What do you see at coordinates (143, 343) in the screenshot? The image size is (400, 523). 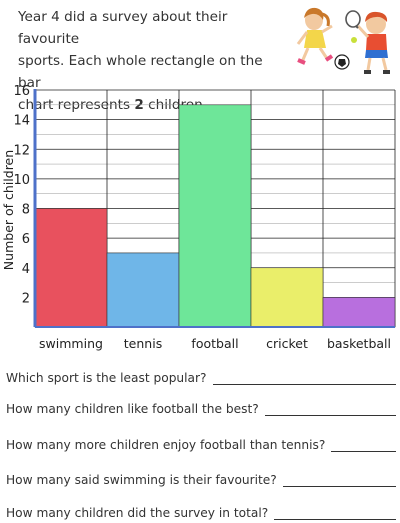 I see `x-tick-label: tennis` at bounding box center [143, 343].